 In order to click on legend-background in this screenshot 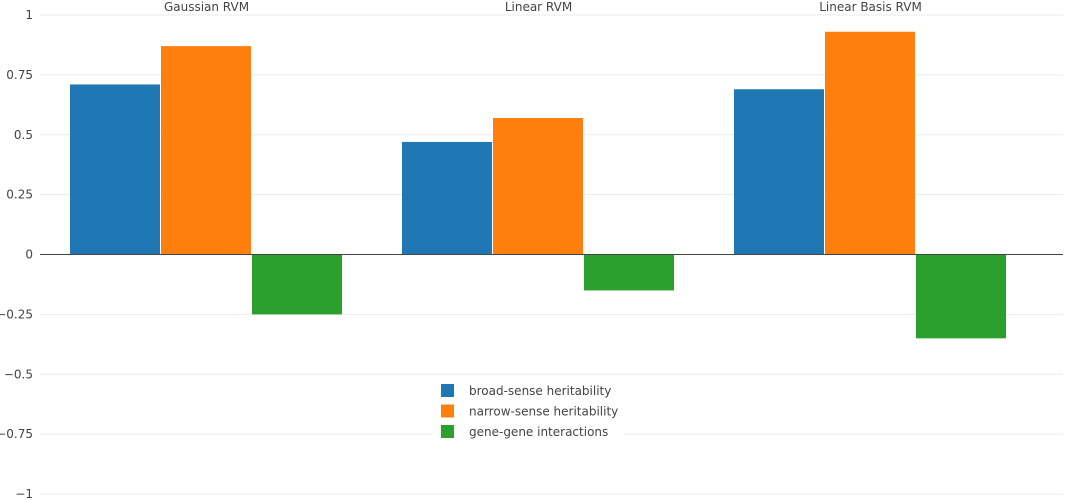, I will do `click(528, 409)`.